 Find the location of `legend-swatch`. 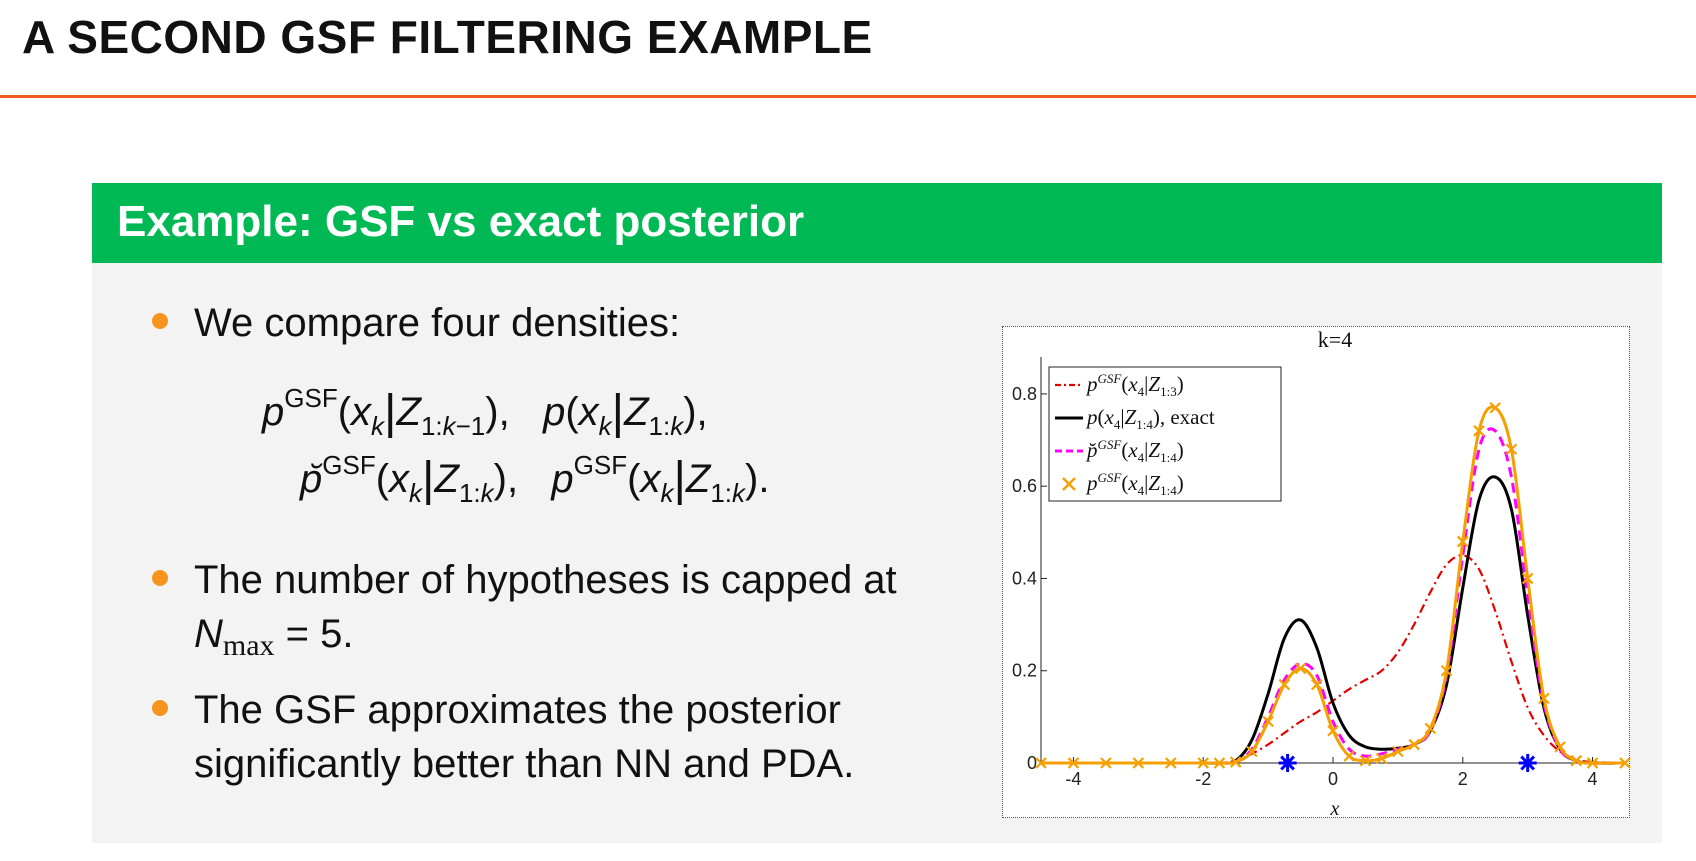

legend-swatch is located at coordinates (1069, 484).